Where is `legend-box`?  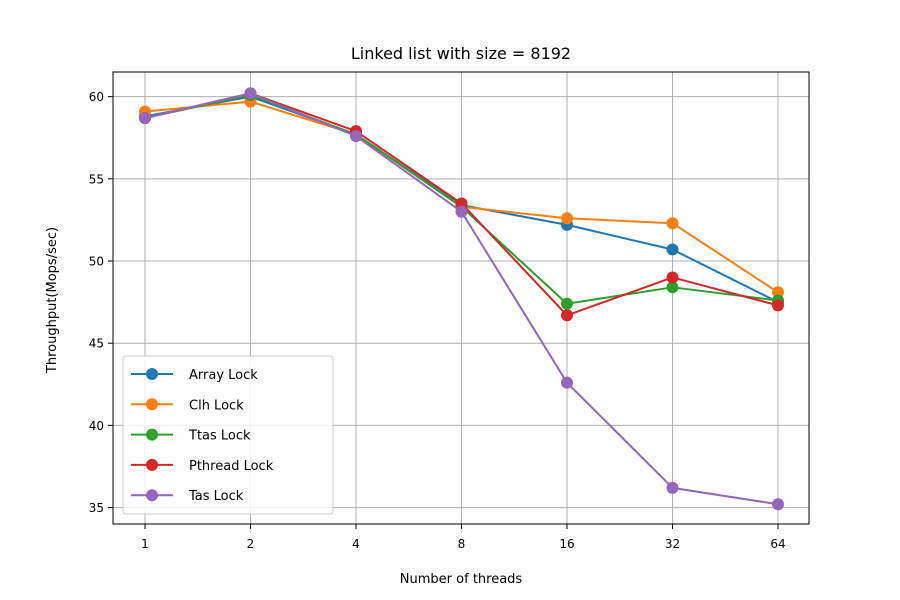
legend-box is located at coordinates (228, 435).